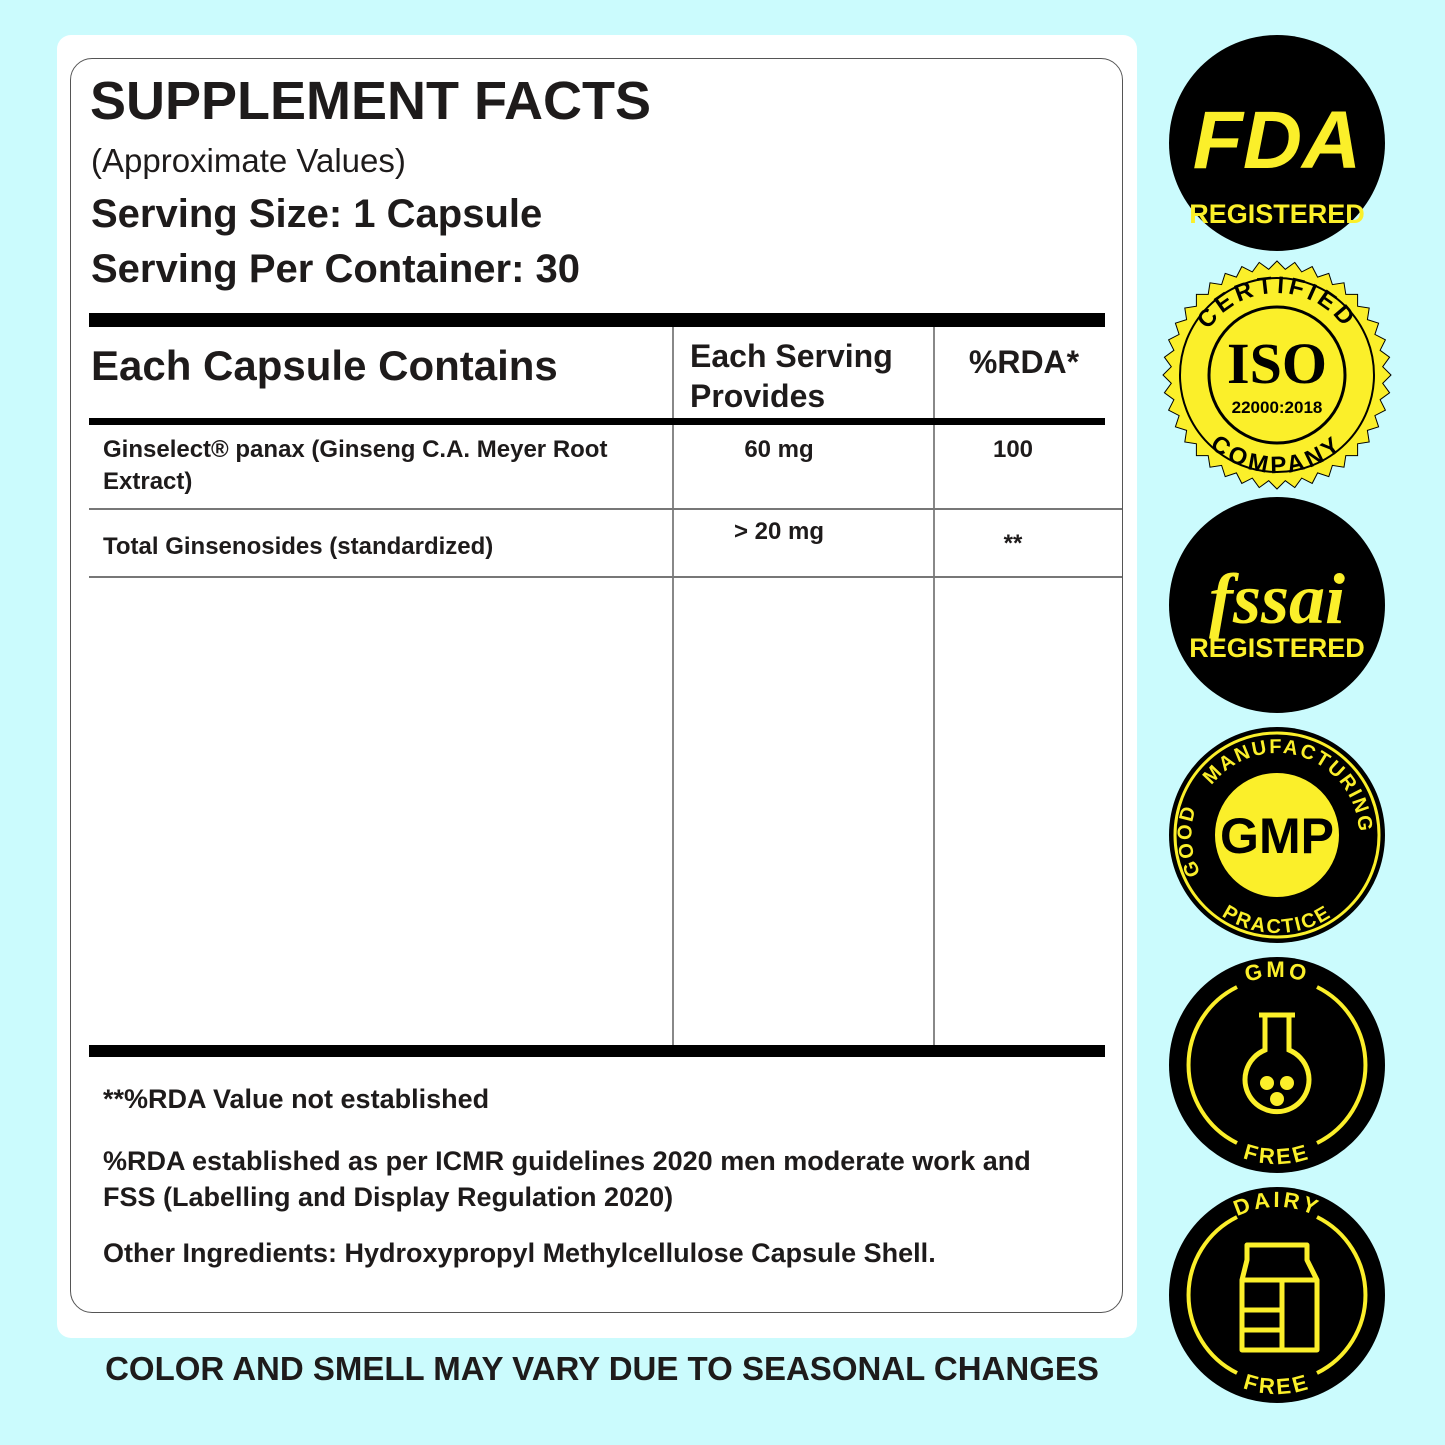 Image resolution: width=1445 pixels, height=1445 pixels. Describe the element at coordinates (248, 160) in the screenshot. I see `subtitle: (Approximate Values)` at that location.